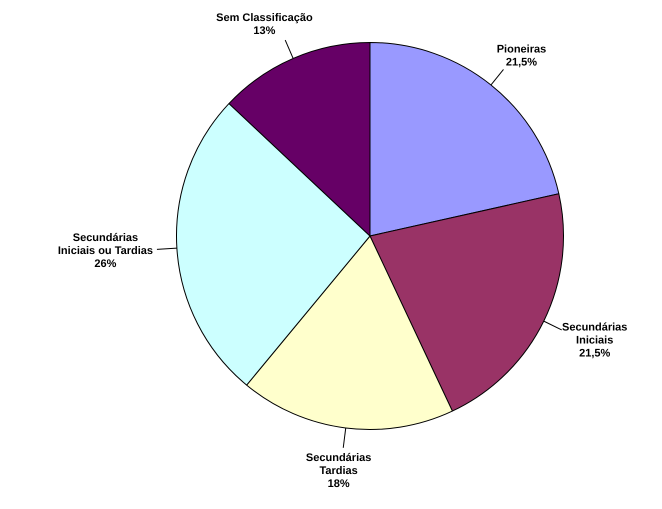 The image size is (662, 509). What do you see at coordinates (339, 465) in the screenshot?
I see `slice-label: Secundárias Tardias` at bounding box center [339, 465].